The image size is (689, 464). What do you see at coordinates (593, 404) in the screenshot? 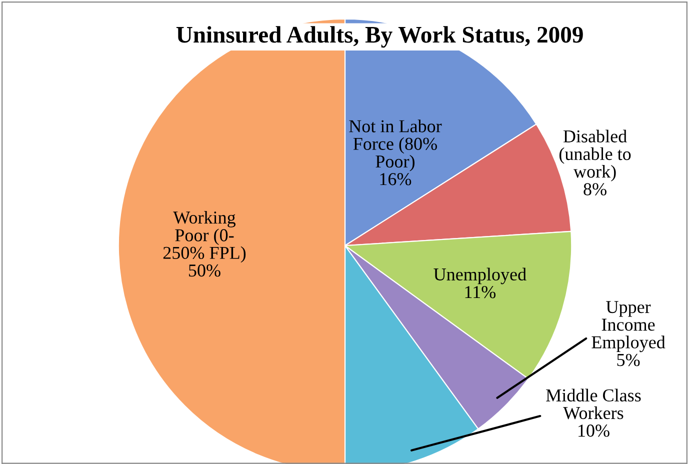
I see `slice-label: Middle Class Workers` at bounding box center [593, 404].